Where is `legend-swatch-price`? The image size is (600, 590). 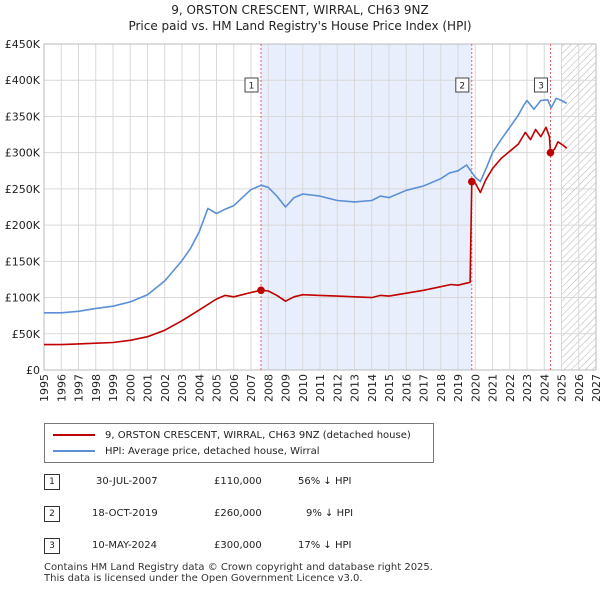 legend-swatch-price is located at coordinates (74, 435).